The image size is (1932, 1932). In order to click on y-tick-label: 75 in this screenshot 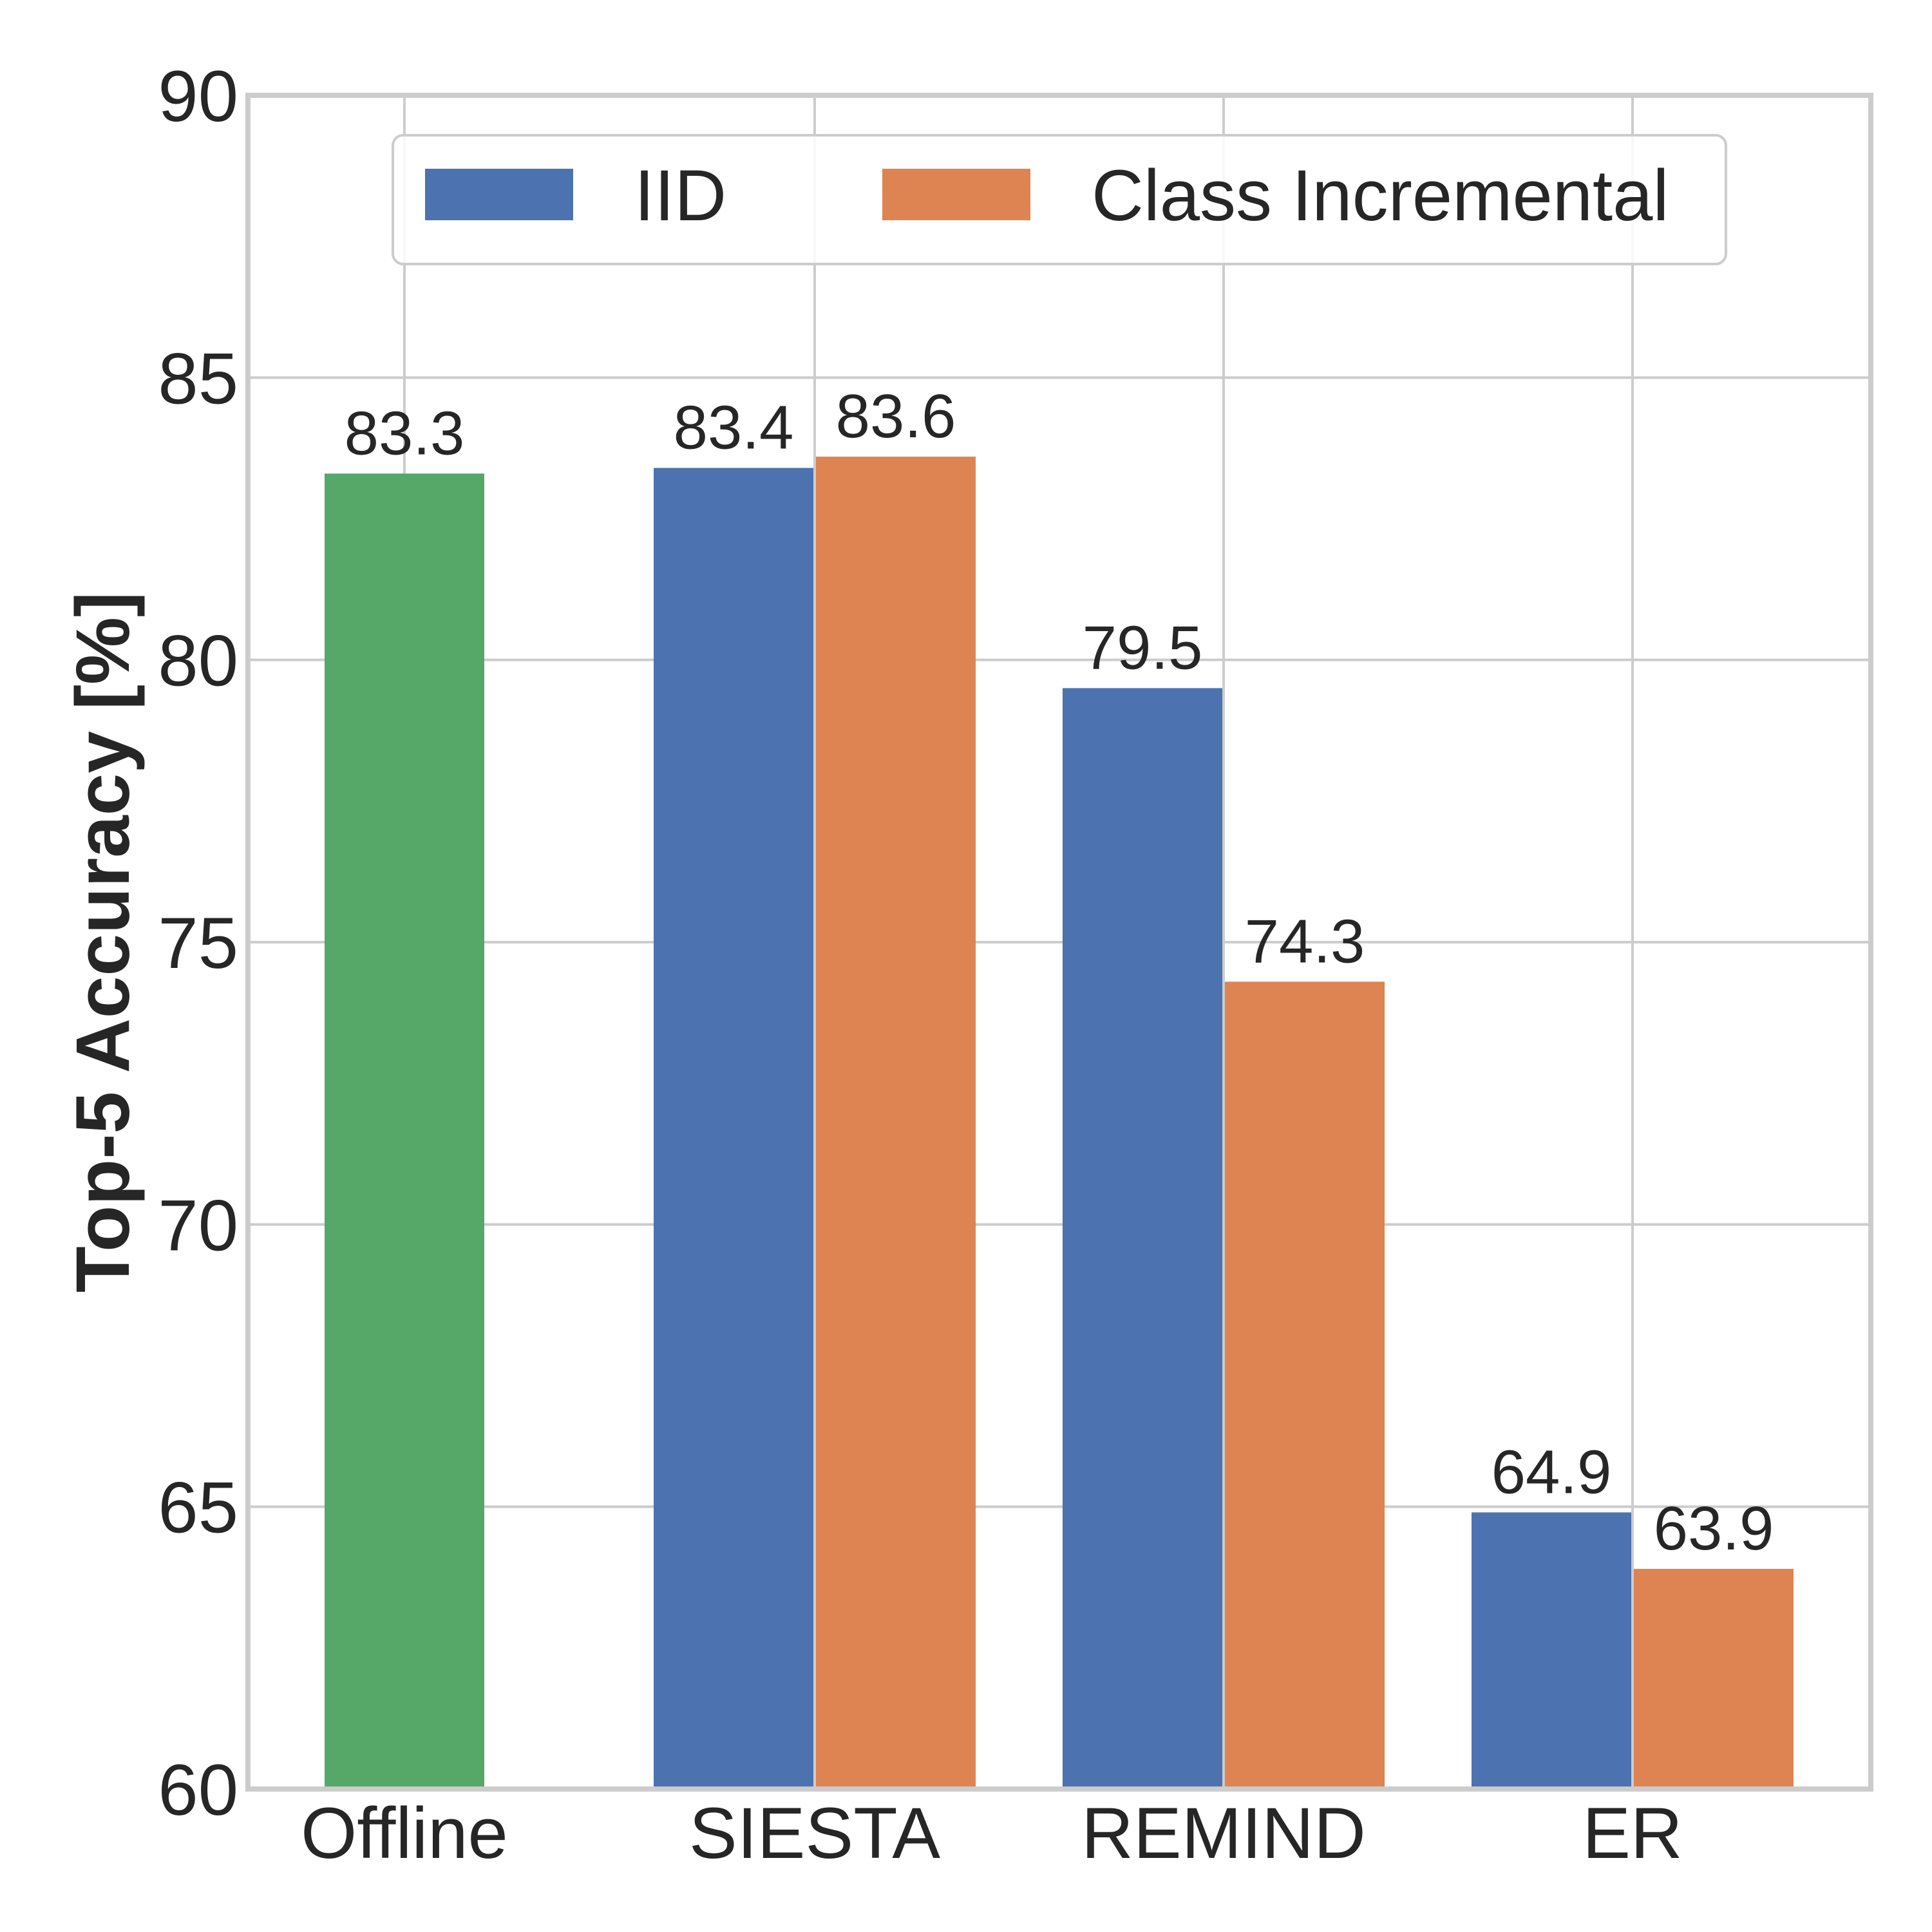, I will do `click(198, 943)`.